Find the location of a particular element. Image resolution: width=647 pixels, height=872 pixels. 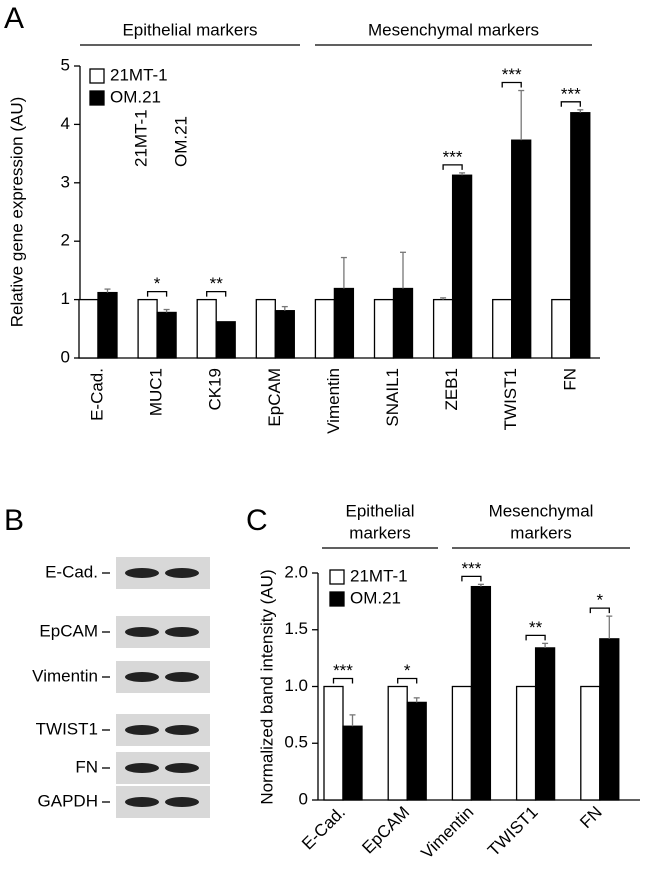

y-tick-label: 1.0 is located at coordinates (296, 685).